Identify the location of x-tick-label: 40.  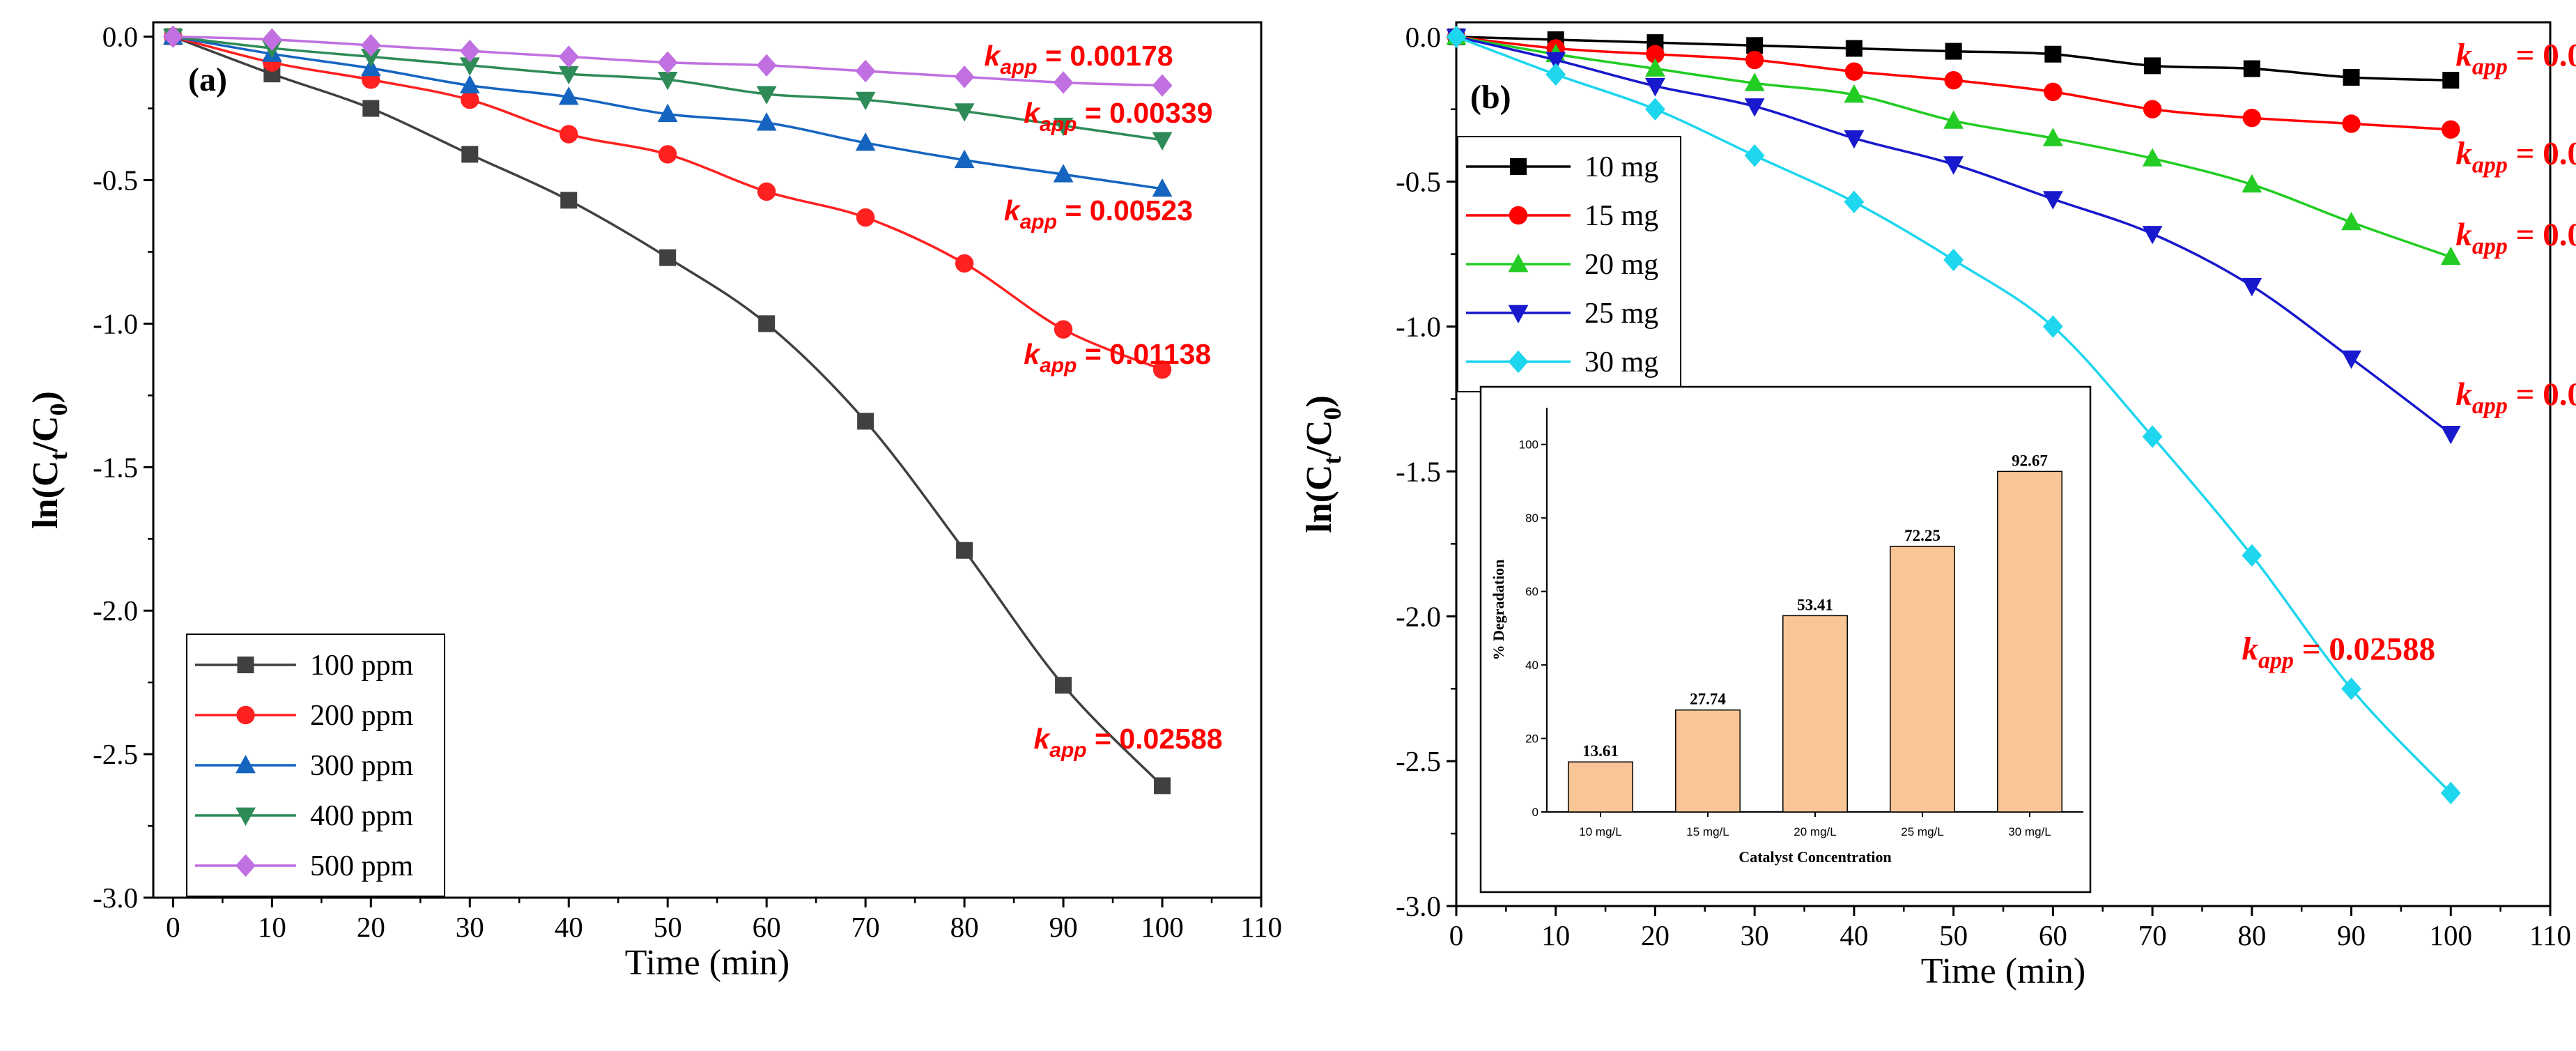
(1854, 935).